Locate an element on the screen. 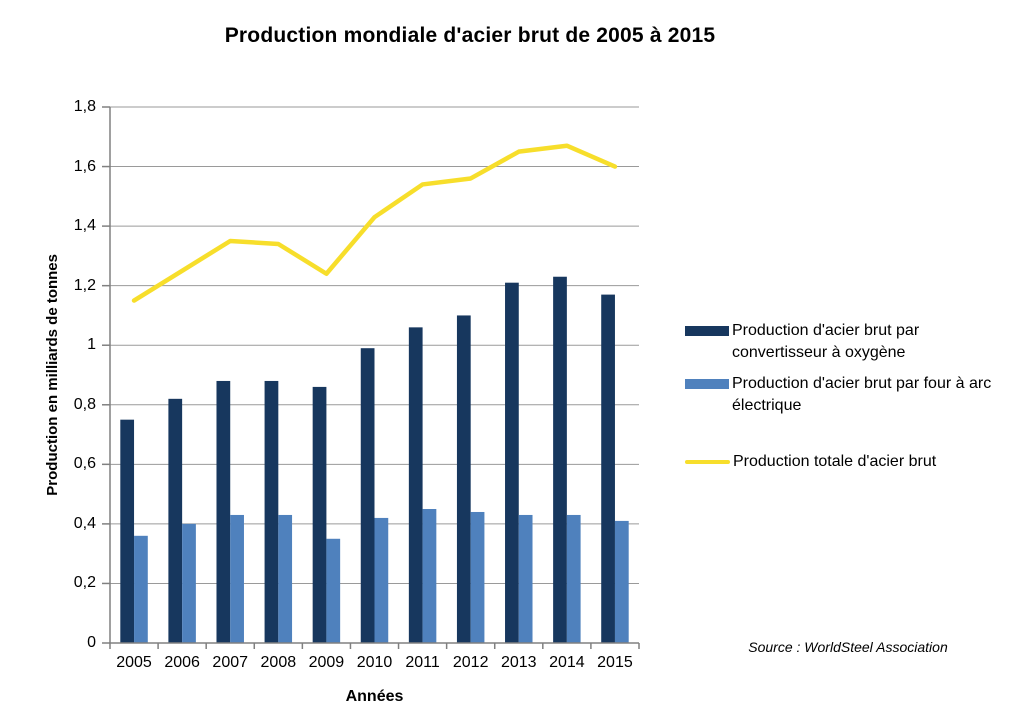  y-tick-label: 0,2 is located at coordinates (84, 583).